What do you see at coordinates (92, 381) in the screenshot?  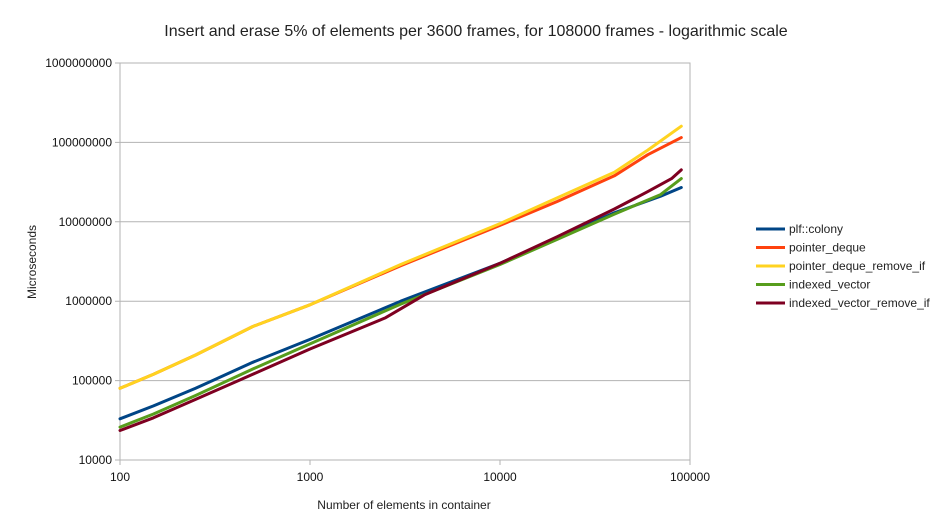 I see `y-tick-label: 100000` at bounding box center [92, 381].